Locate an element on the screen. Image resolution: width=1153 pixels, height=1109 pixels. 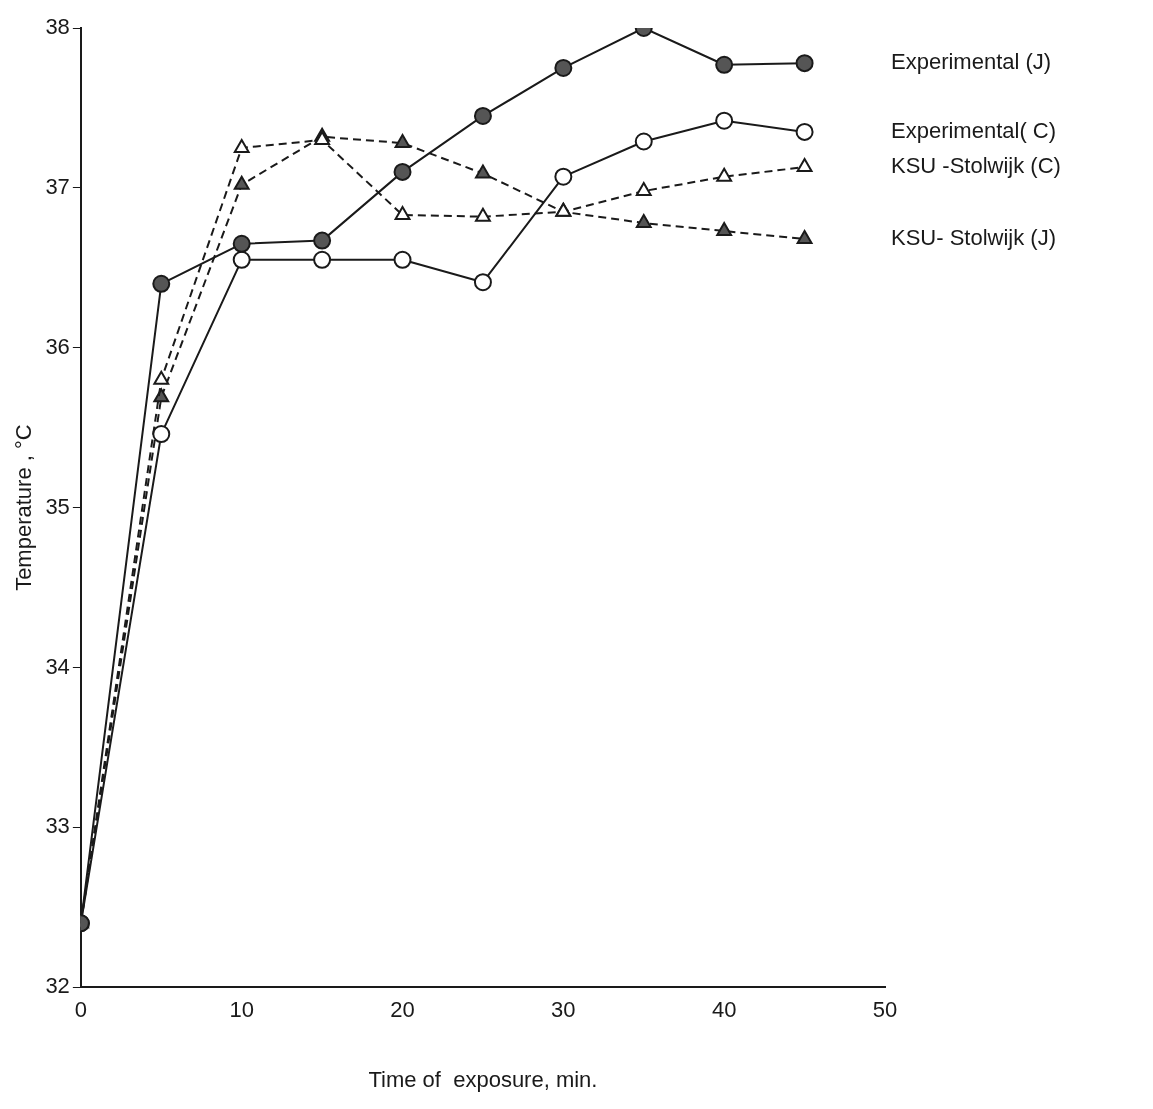
x-axis-title: Time of exposure, min. is located at coordinates (483, 1079).